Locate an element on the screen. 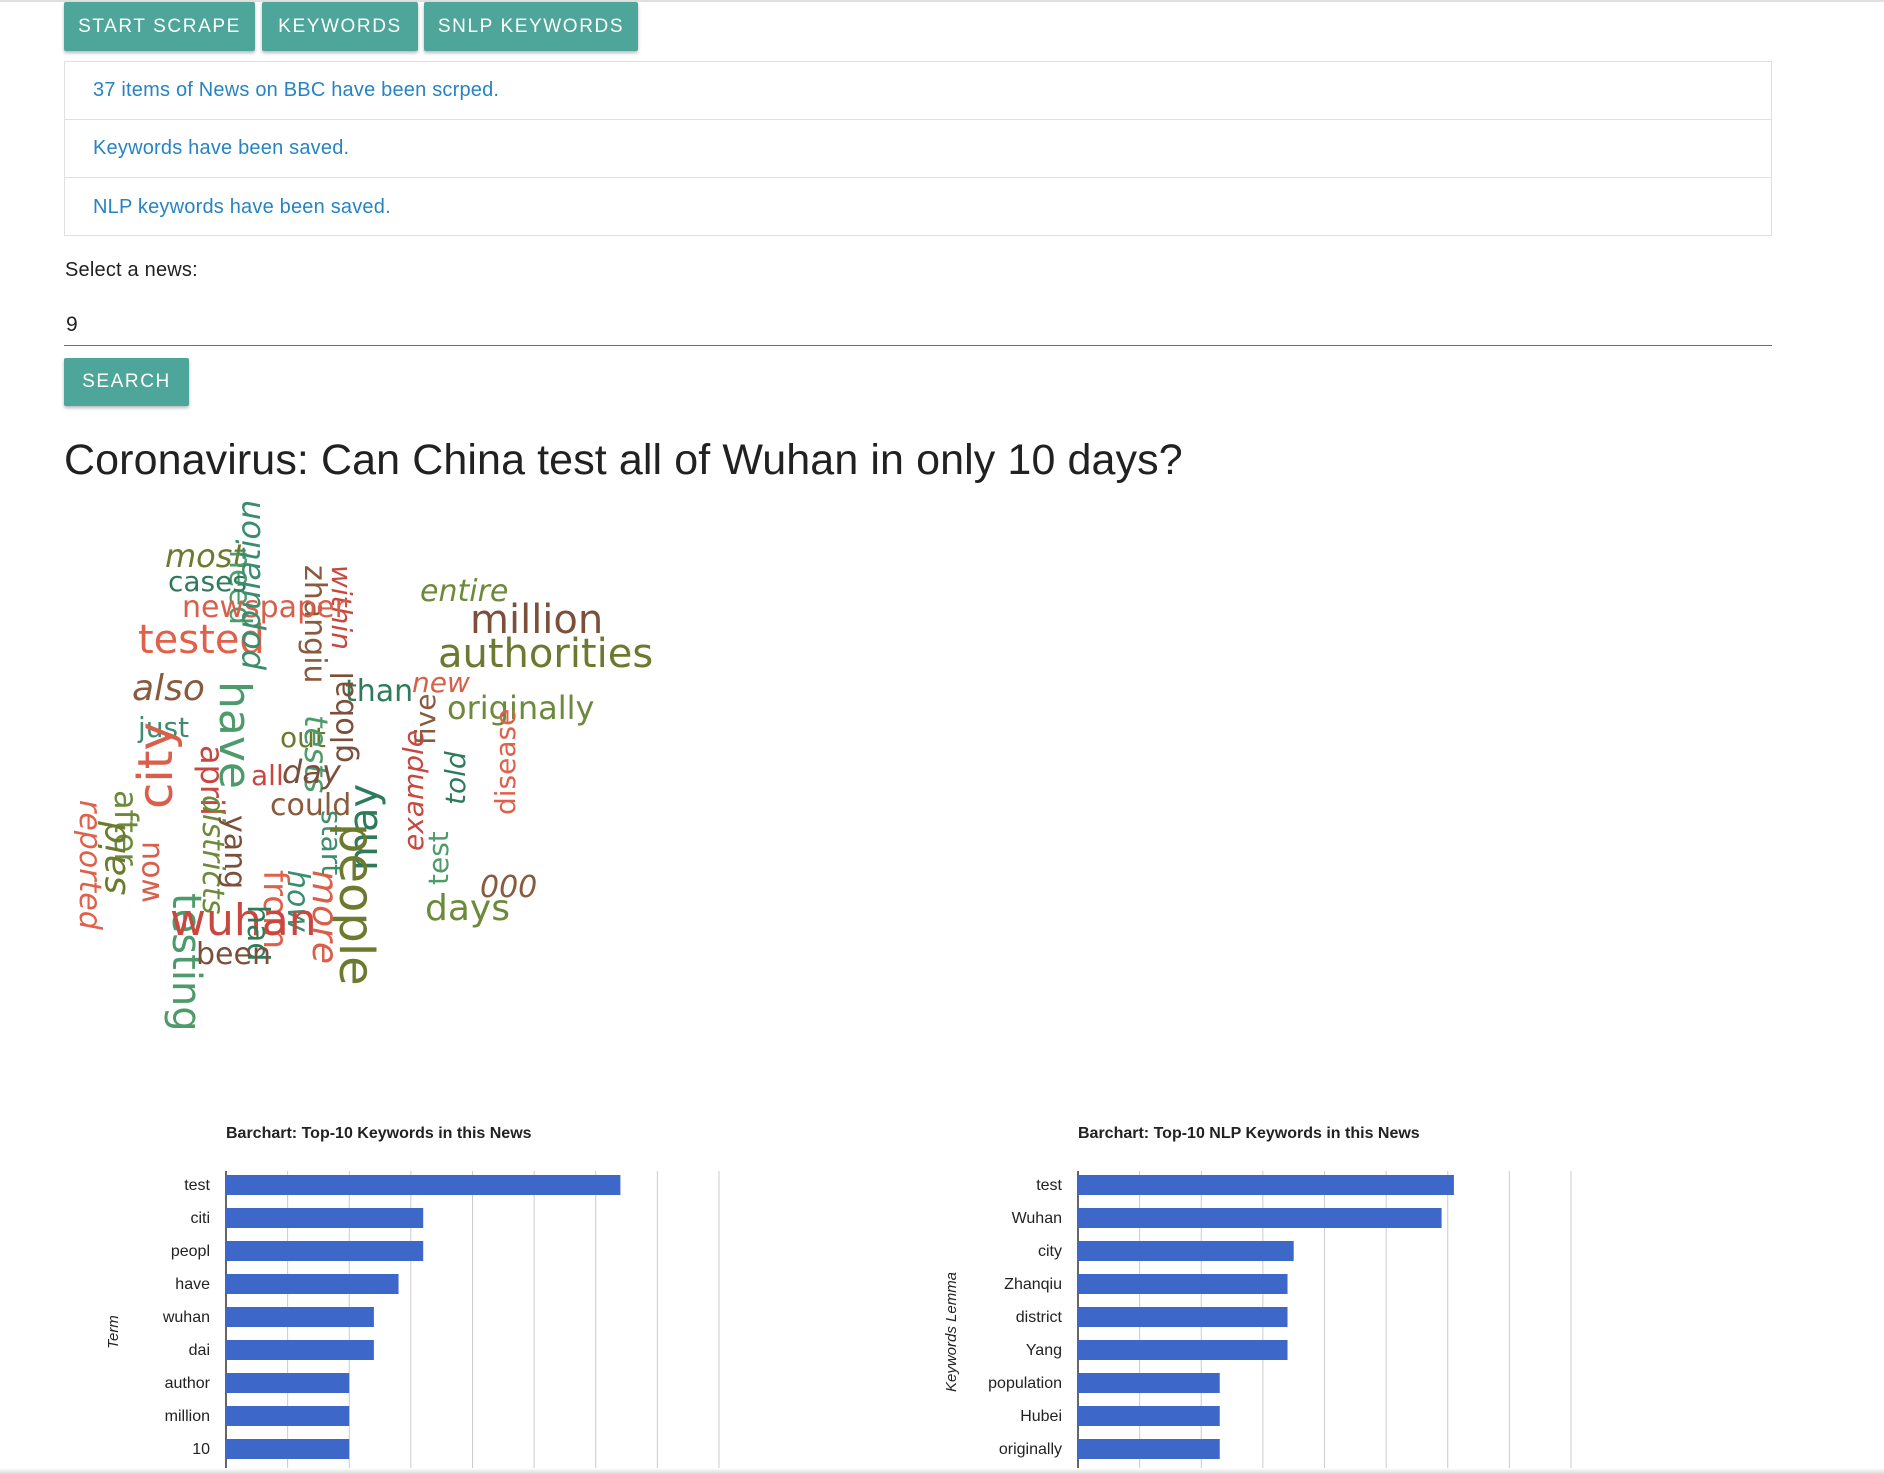  word-cloud-word: five is located at coordinates (425, 719).